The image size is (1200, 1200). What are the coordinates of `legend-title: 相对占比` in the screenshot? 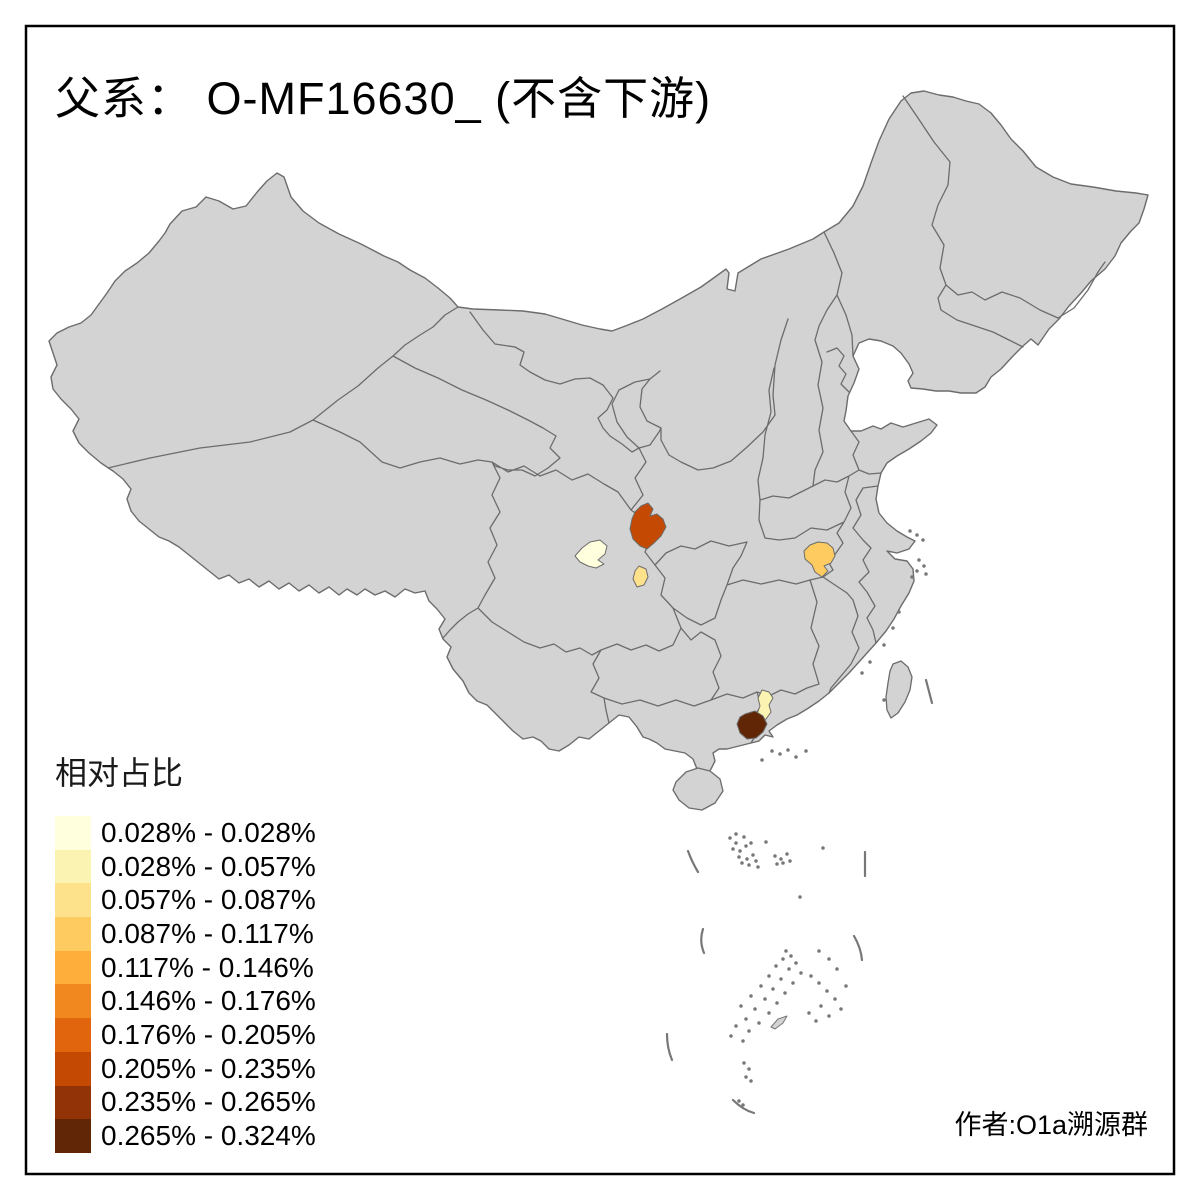 It's located at (119, 773).